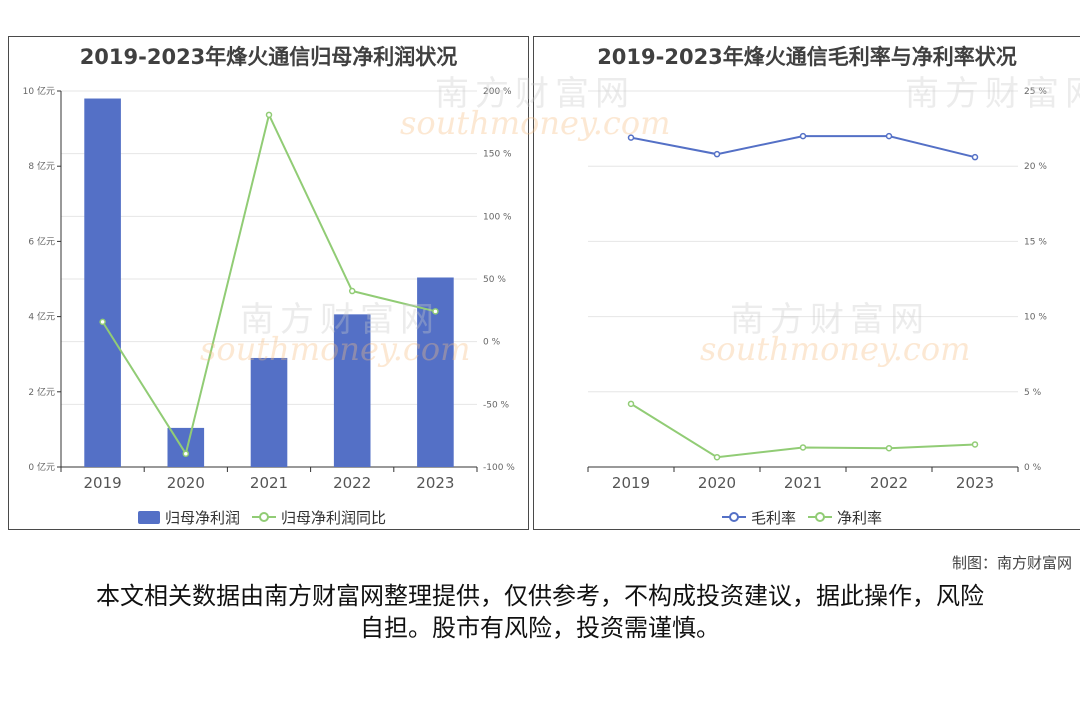 The image size is (1080, 720). I want to click on legend-line-swatch-green, so click(820, 517).